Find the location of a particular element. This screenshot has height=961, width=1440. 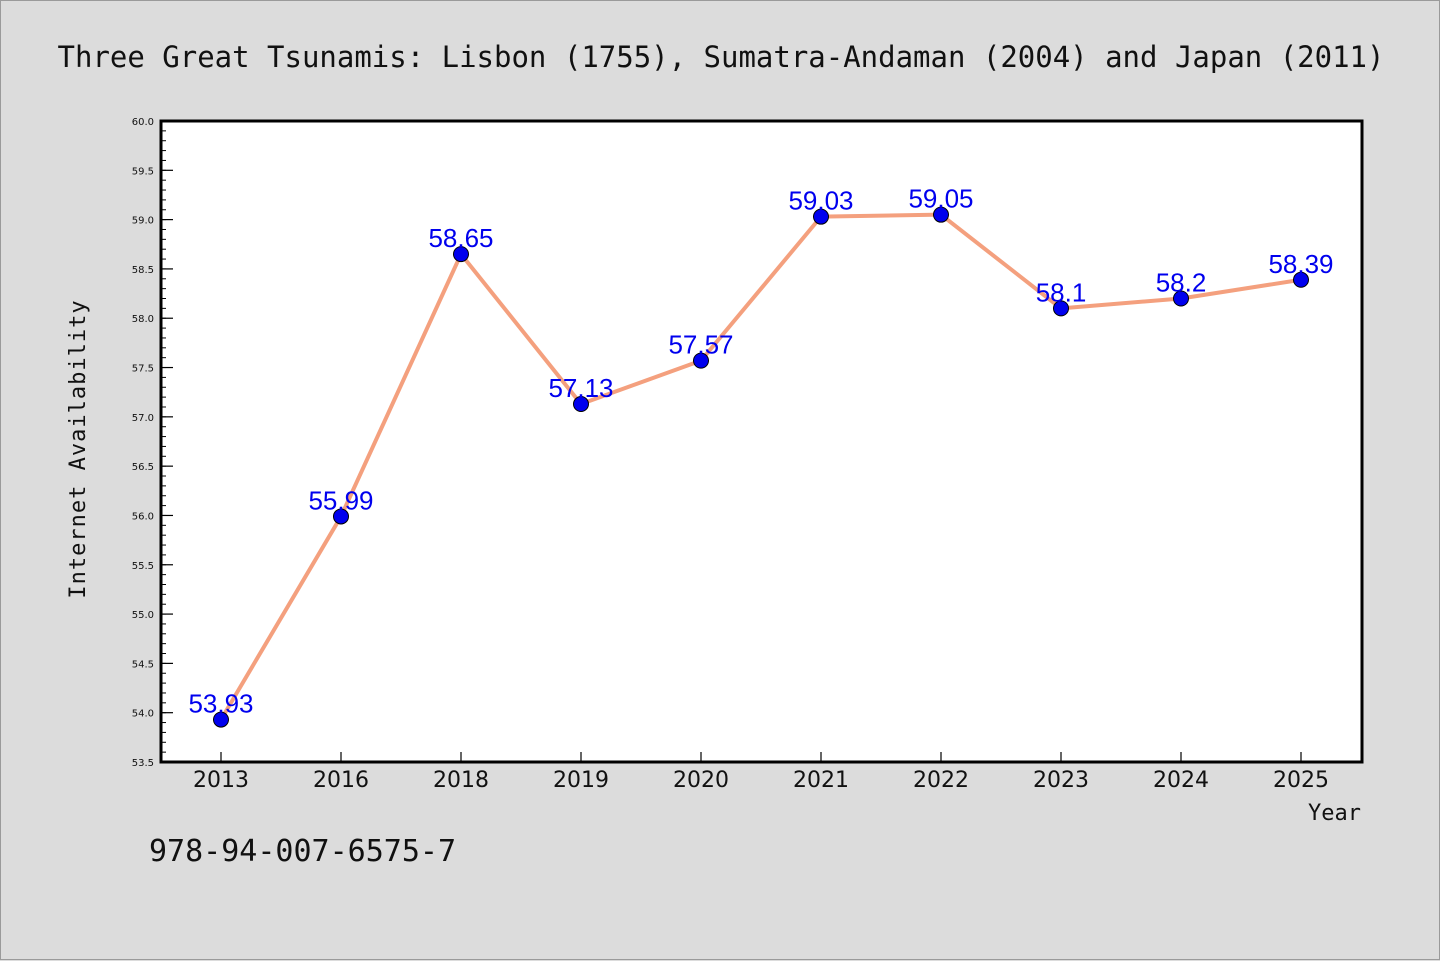

data-label: 53.93 is located at coordinates (220, 704).